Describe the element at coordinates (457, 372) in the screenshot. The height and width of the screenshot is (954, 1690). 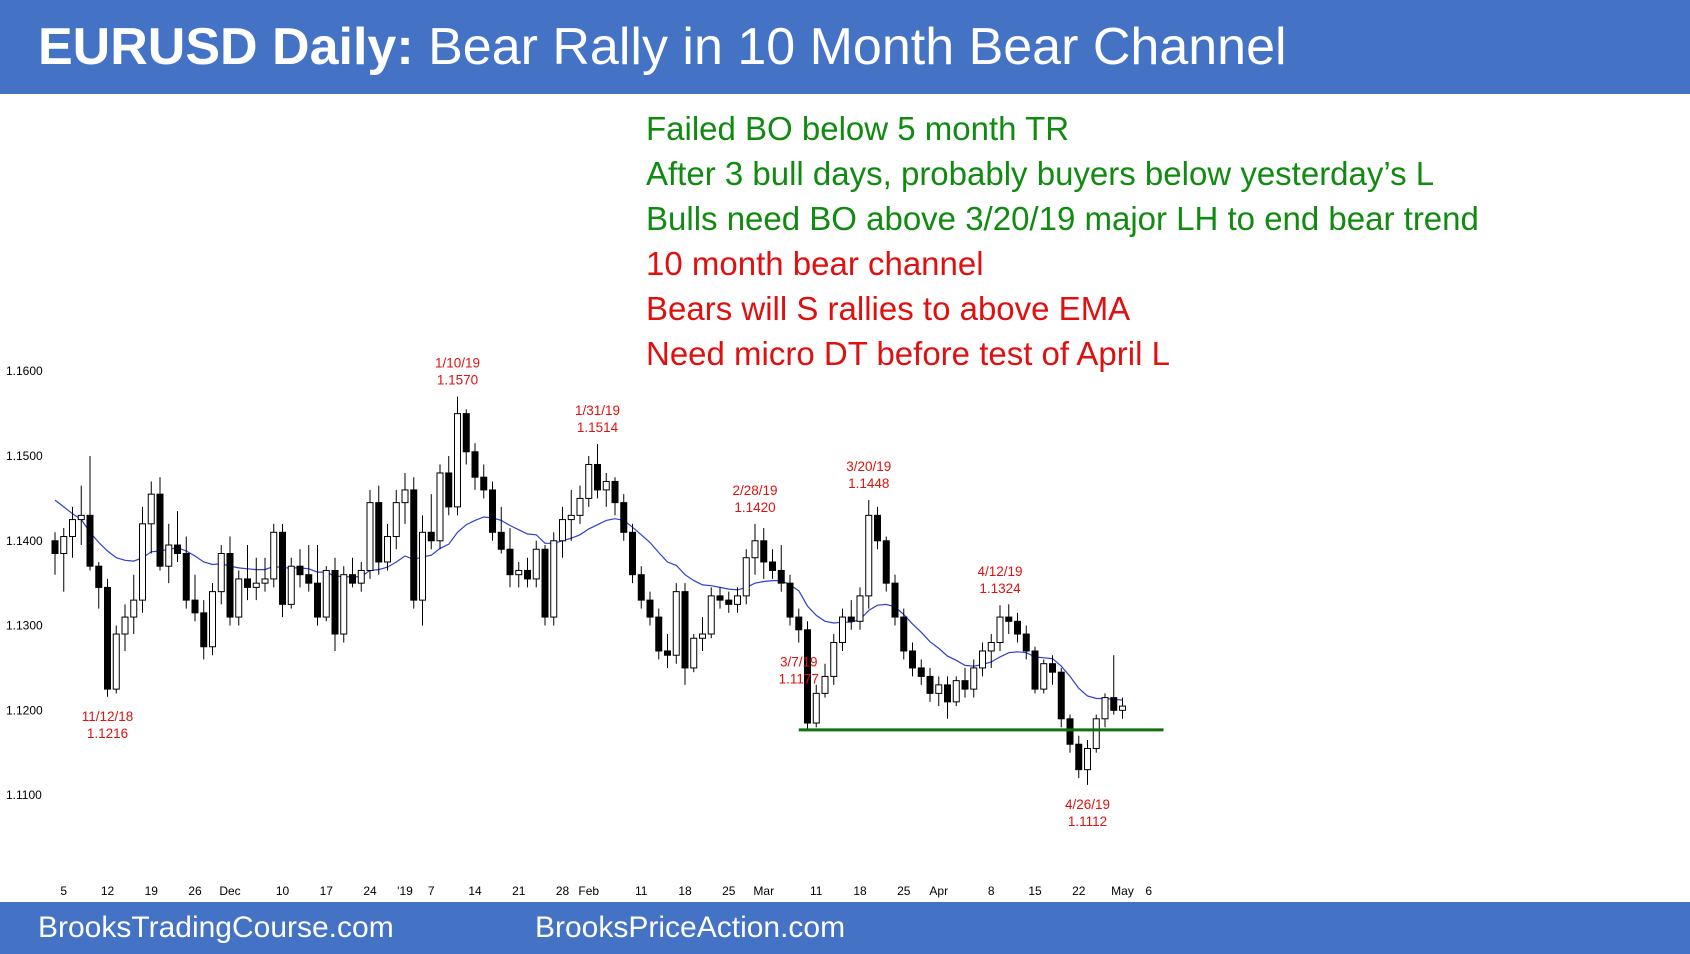
I see `price-annotation: 1/10/19 1.1570` at that location.